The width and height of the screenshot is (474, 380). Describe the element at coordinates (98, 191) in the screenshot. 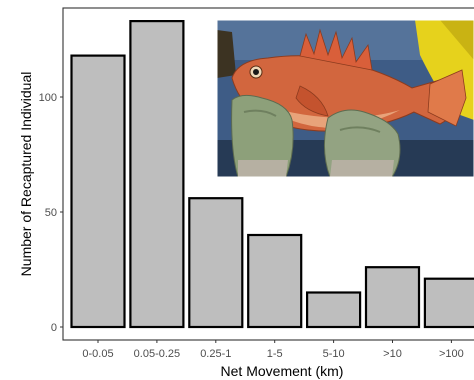

I see `bar-0-0.05` at that location.